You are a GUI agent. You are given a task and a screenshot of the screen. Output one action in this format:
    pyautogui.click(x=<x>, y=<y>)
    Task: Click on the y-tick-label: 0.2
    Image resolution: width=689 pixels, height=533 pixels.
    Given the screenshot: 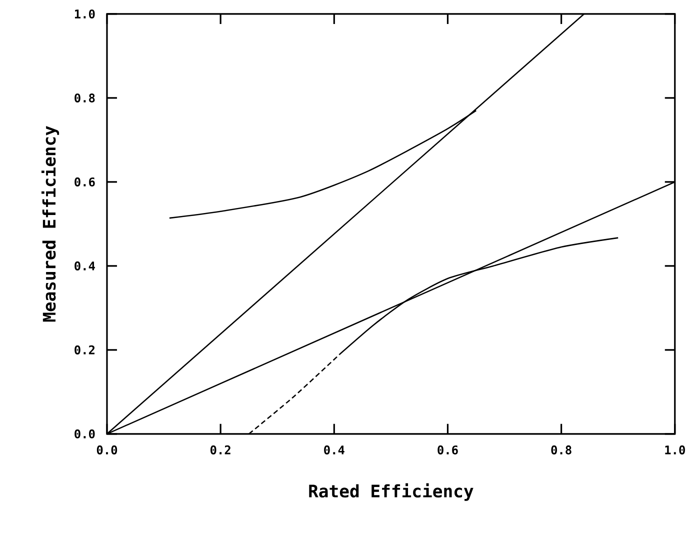 What is the action you would take?
    pyautogui.click(x=84, y=349)
    